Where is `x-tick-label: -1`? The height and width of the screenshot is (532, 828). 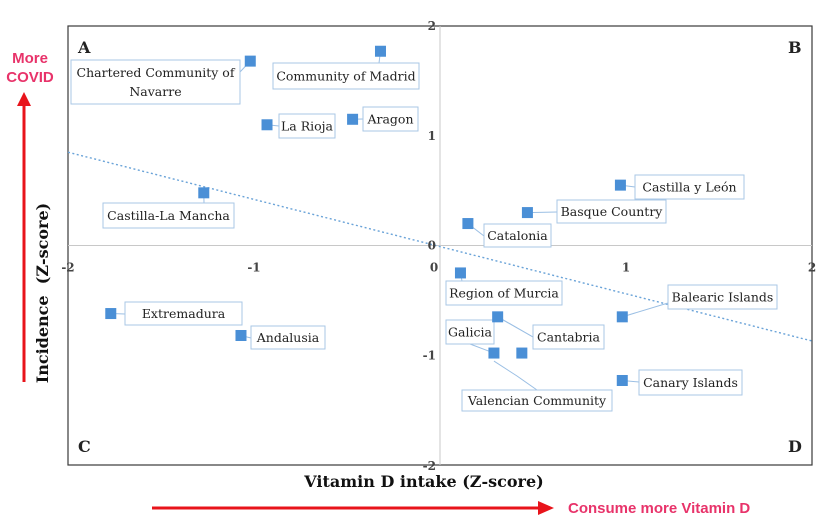
x-tick-label: -1 is located at coordinates (253, 268).